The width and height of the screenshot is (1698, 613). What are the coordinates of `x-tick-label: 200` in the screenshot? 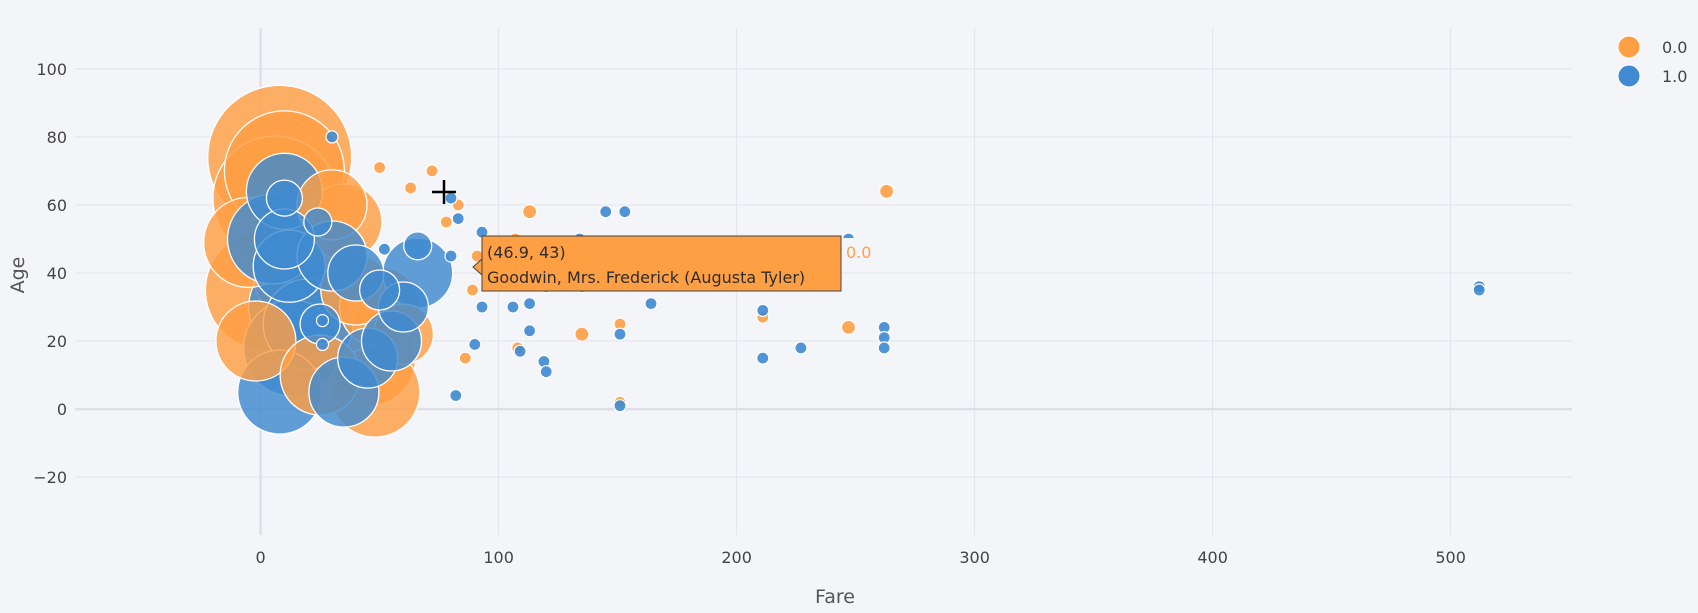 It's located at (736, 557).